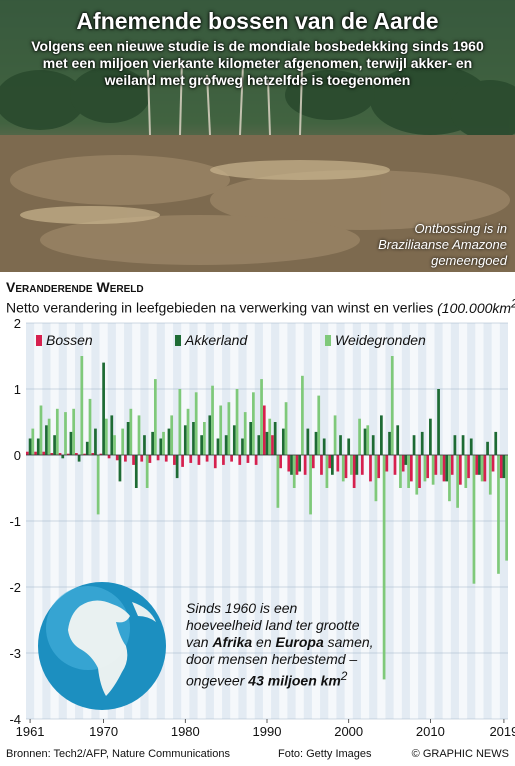 Image resolution: width=515 pixels, height=766 pixels. What do you see at coordinates (294, 471) in the screenshot?
I see `bar-weidegronden-1993` at bounding box center [294, 471].